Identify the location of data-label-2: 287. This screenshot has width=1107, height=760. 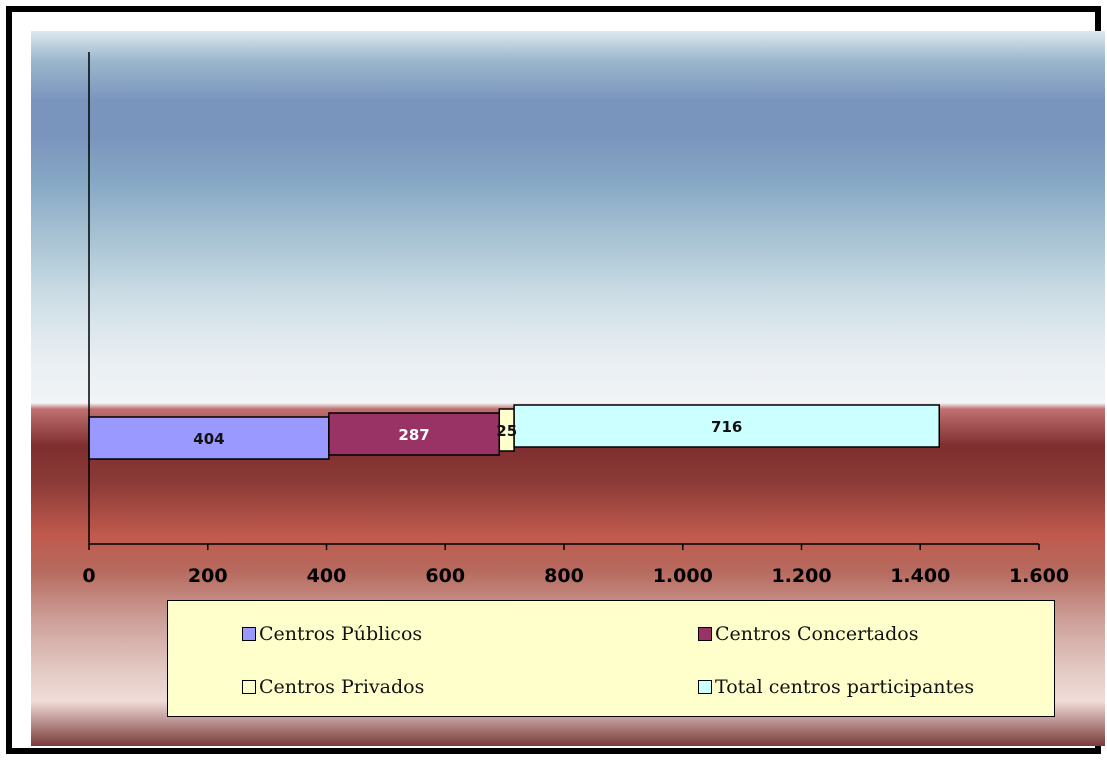
(413, 435).